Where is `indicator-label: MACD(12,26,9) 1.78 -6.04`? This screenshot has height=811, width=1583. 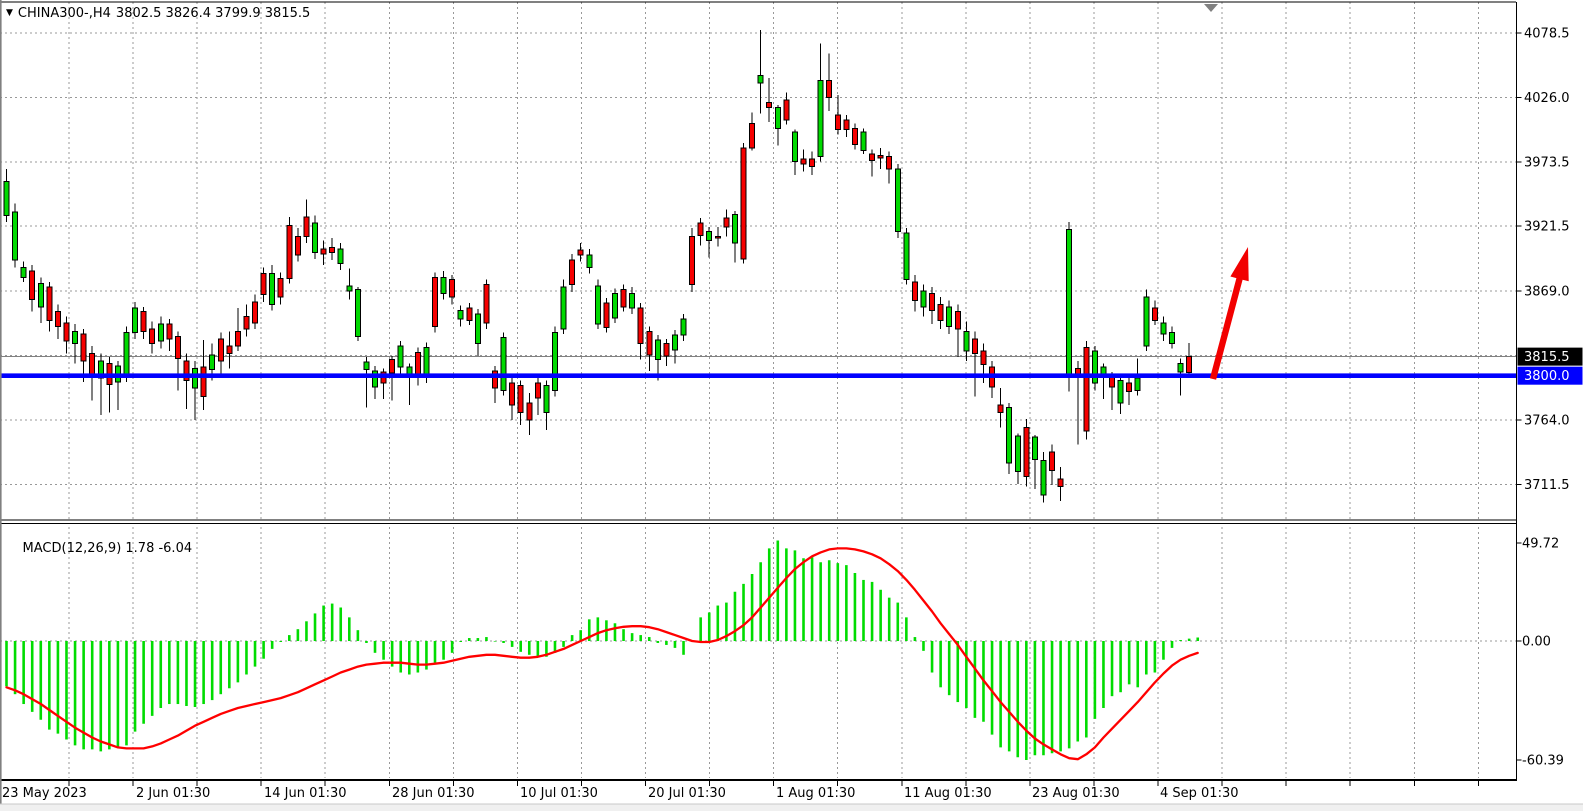 indicator-label: MACD(12,26,9) 1.78 -6.04 is located at coordinates (107, 548).